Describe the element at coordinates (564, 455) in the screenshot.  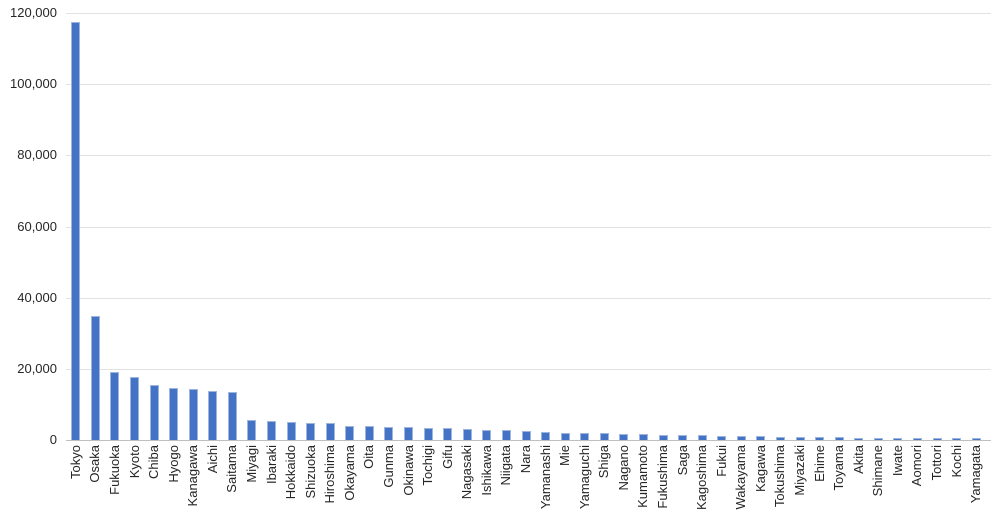
I see `x-tick-label-mie: Mie` at that location.